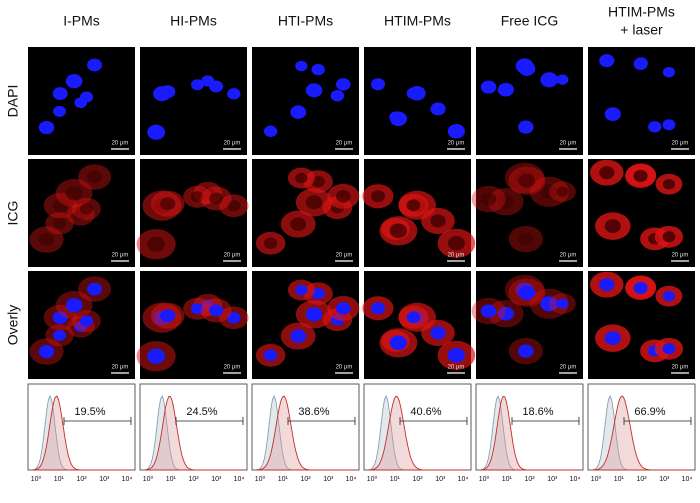  What do you see at coordinates (89, 412) in the screenshot?
I see `gate-percent: 19.5%` at bounding box center [89, 412].